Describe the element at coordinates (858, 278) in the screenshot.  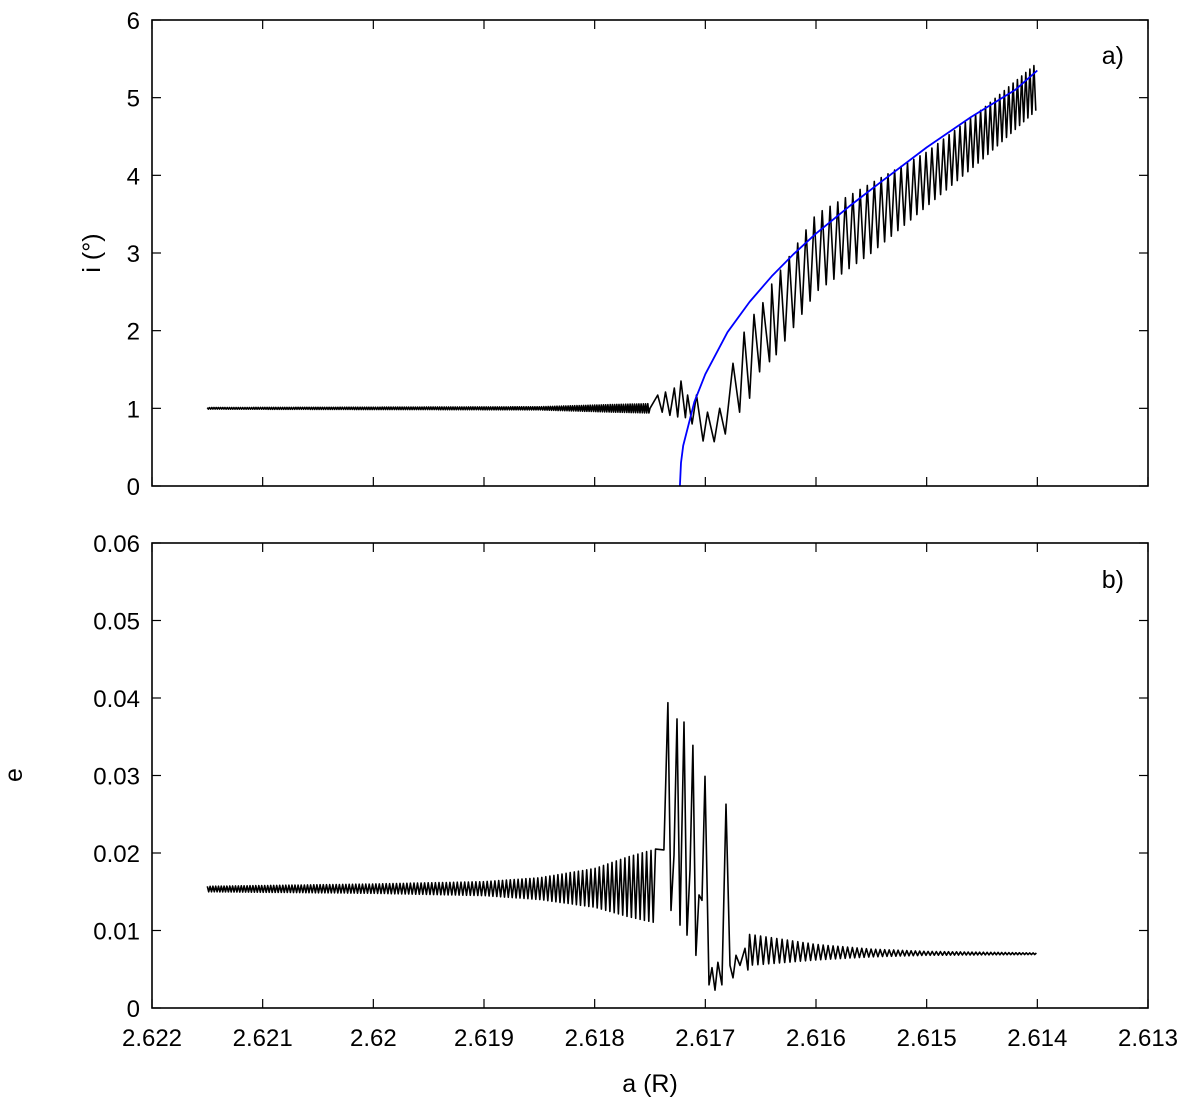
I see `series-i-analytical` at that location.